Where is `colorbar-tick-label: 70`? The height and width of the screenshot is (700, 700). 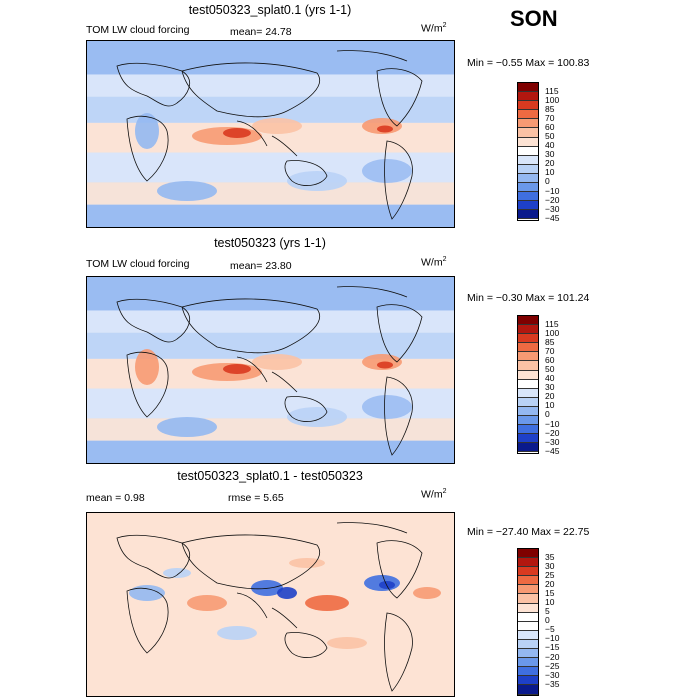
colorbar-tick-label: 70 is located at coordinates (550, 350).